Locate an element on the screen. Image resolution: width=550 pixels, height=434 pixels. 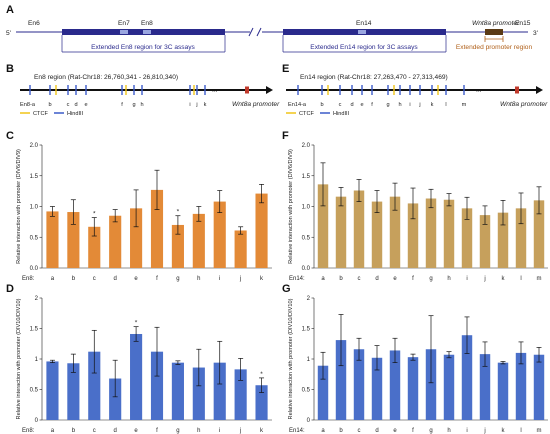
y-tick-label: 1 is located at coordinates (37, 360).